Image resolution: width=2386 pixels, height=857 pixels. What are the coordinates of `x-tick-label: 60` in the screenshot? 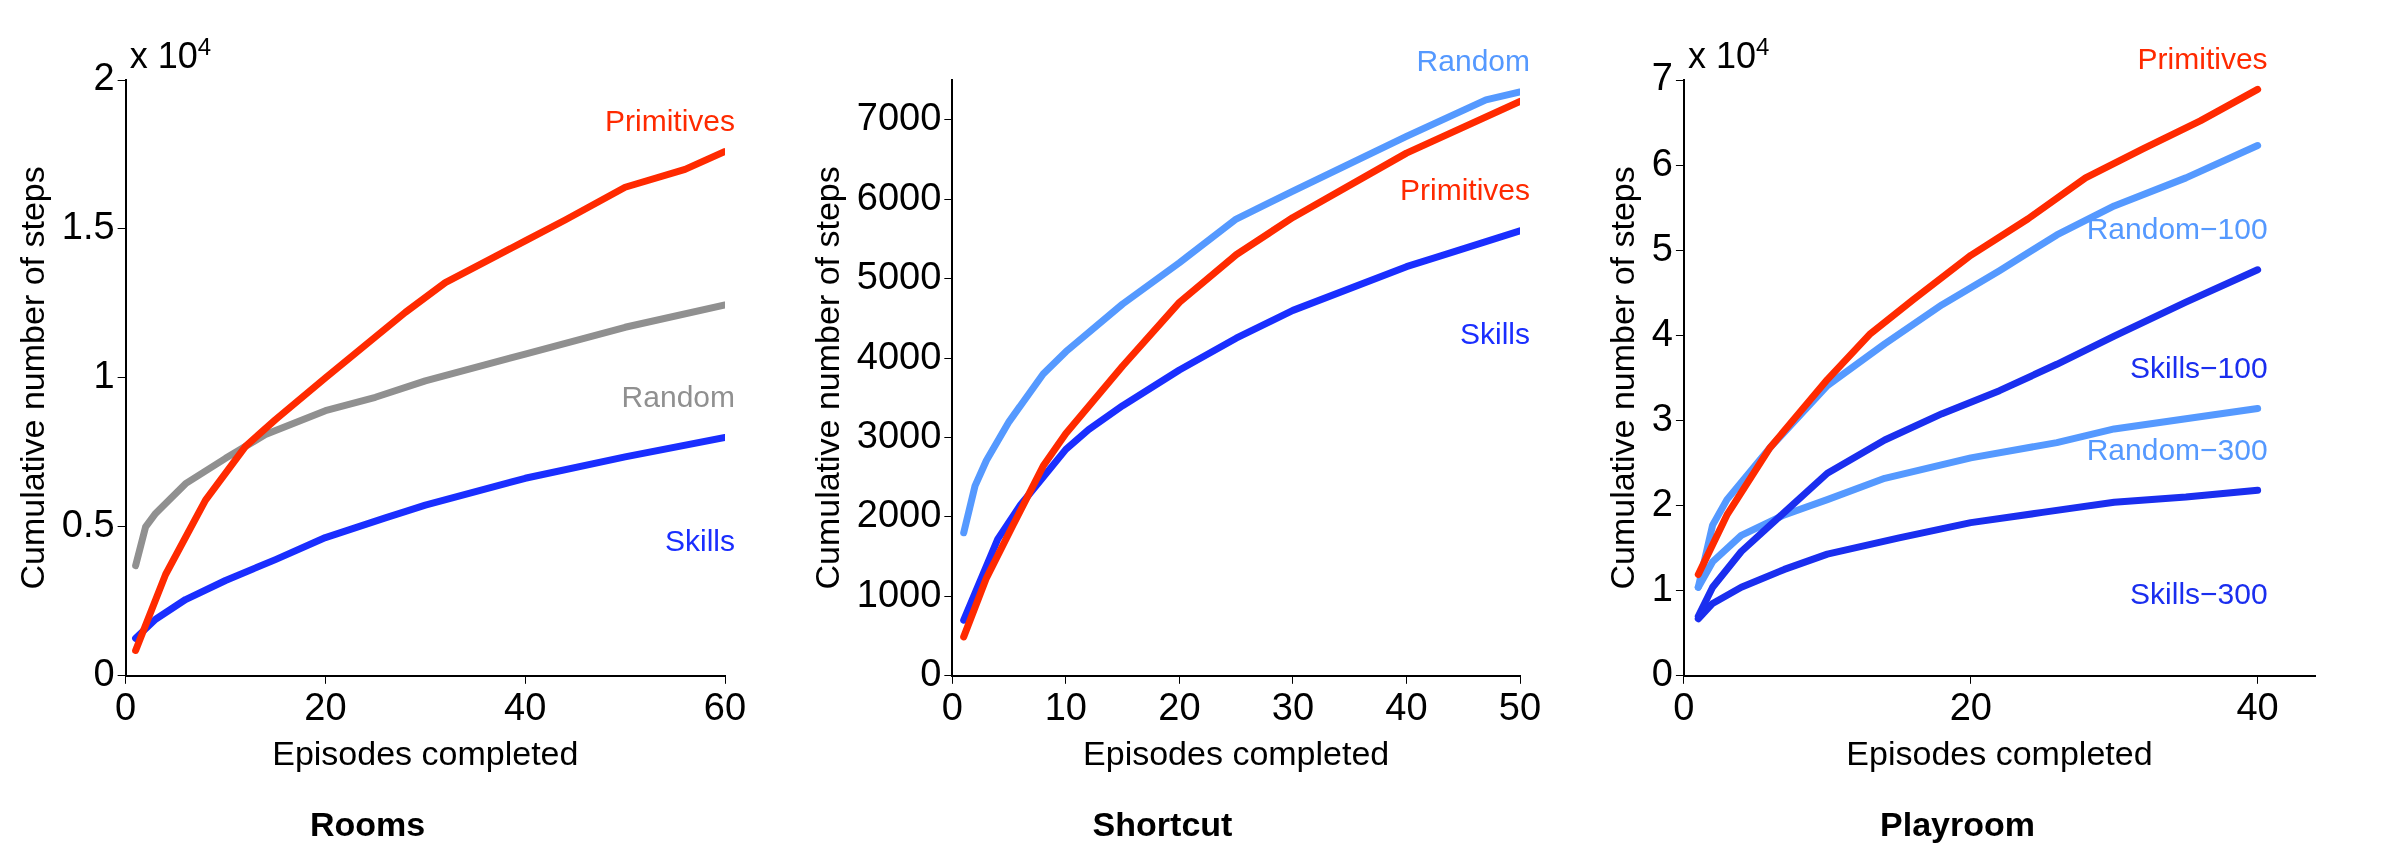 It's located at (725, 707).